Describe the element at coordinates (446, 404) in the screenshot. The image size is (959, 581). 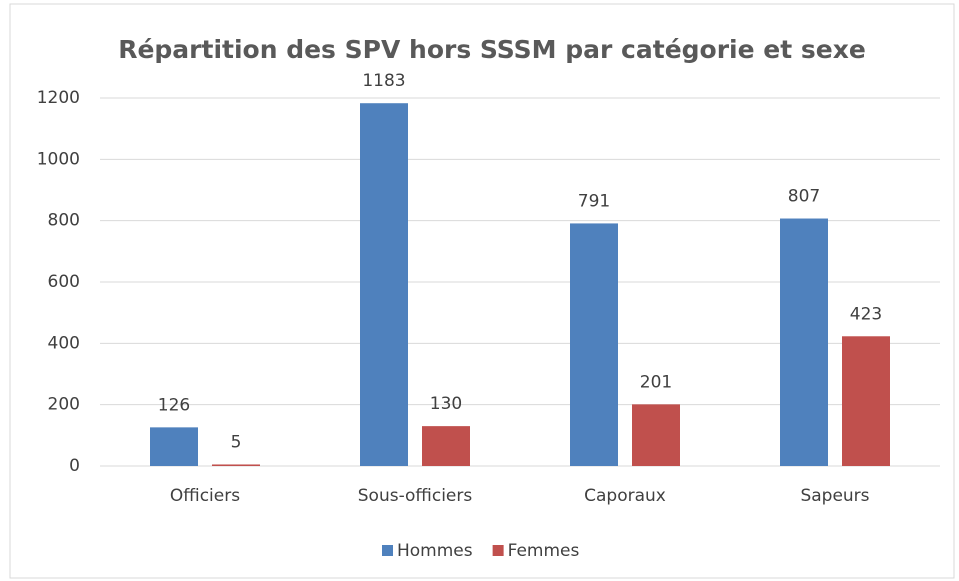
I see `data-label: 130` at that location.